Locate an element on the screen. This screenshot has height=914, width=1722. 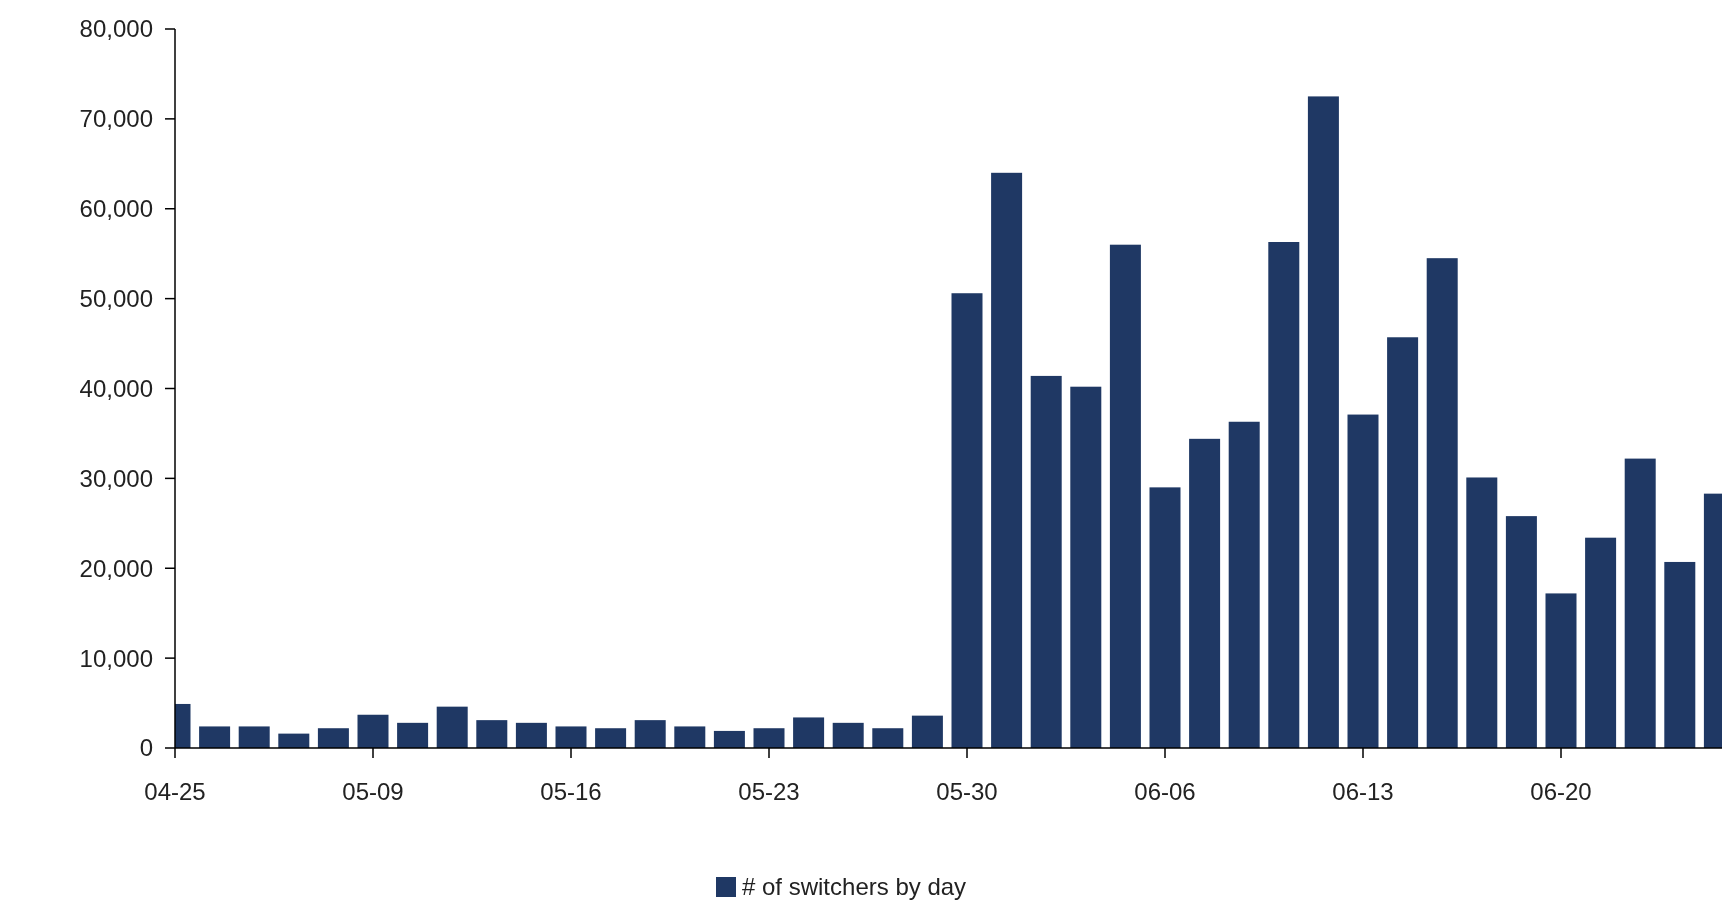
x-tick-label: 04-25 is located at coordinates (175, 791).